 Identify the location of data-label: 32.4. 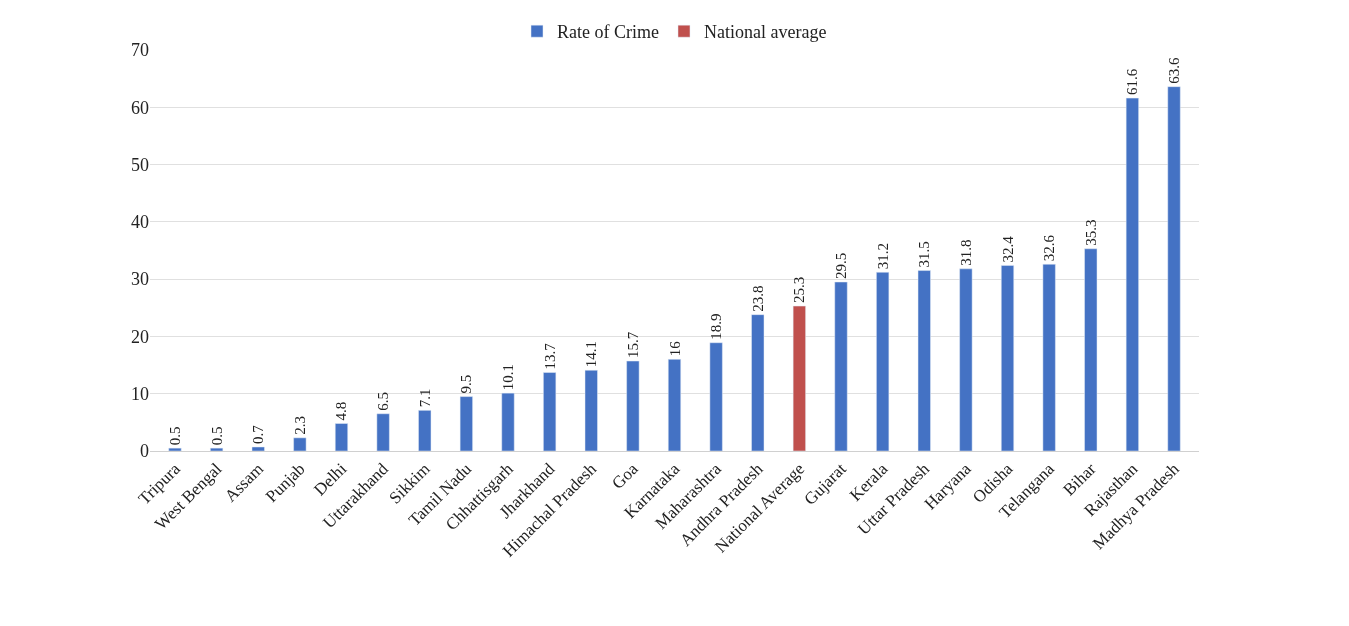
(1007, 249).